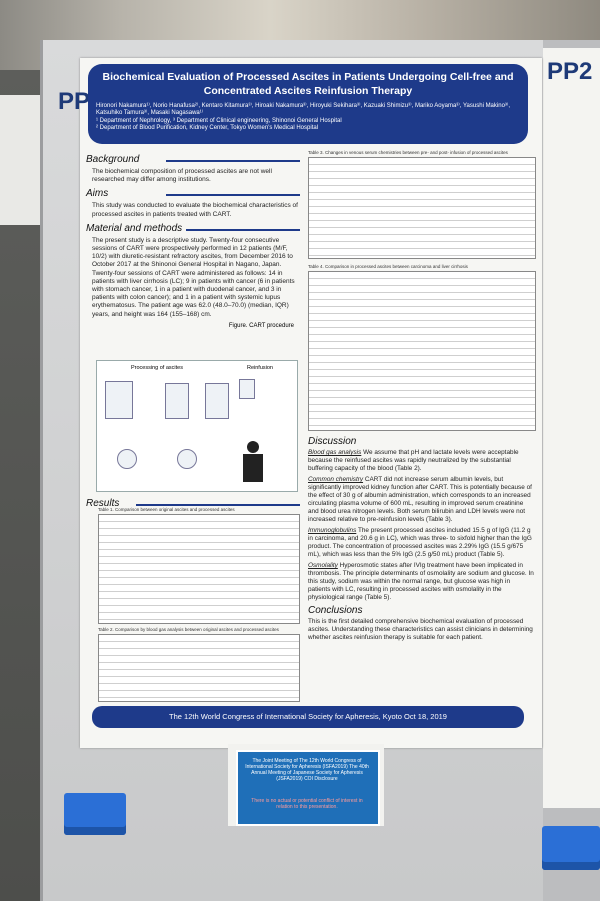 Image resolution: width=600 pixels, height=901 pixels. I want to click on figure-caption: Figure. CART procedure, so click(261, 325).